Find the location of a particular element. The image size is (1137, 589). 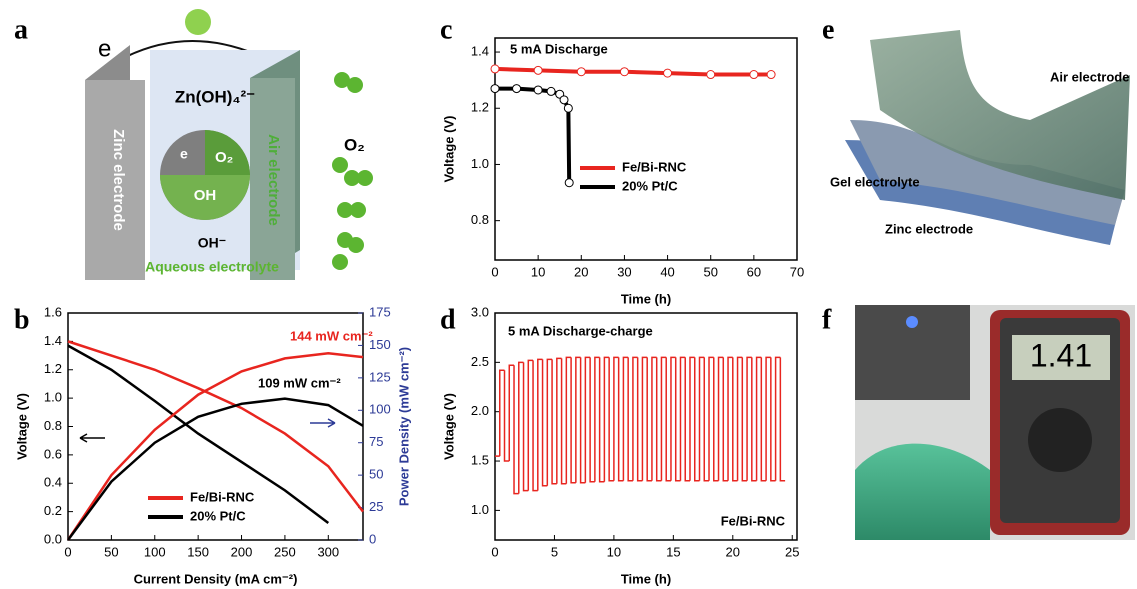

plot-frame is located at coordinates (646, 426).